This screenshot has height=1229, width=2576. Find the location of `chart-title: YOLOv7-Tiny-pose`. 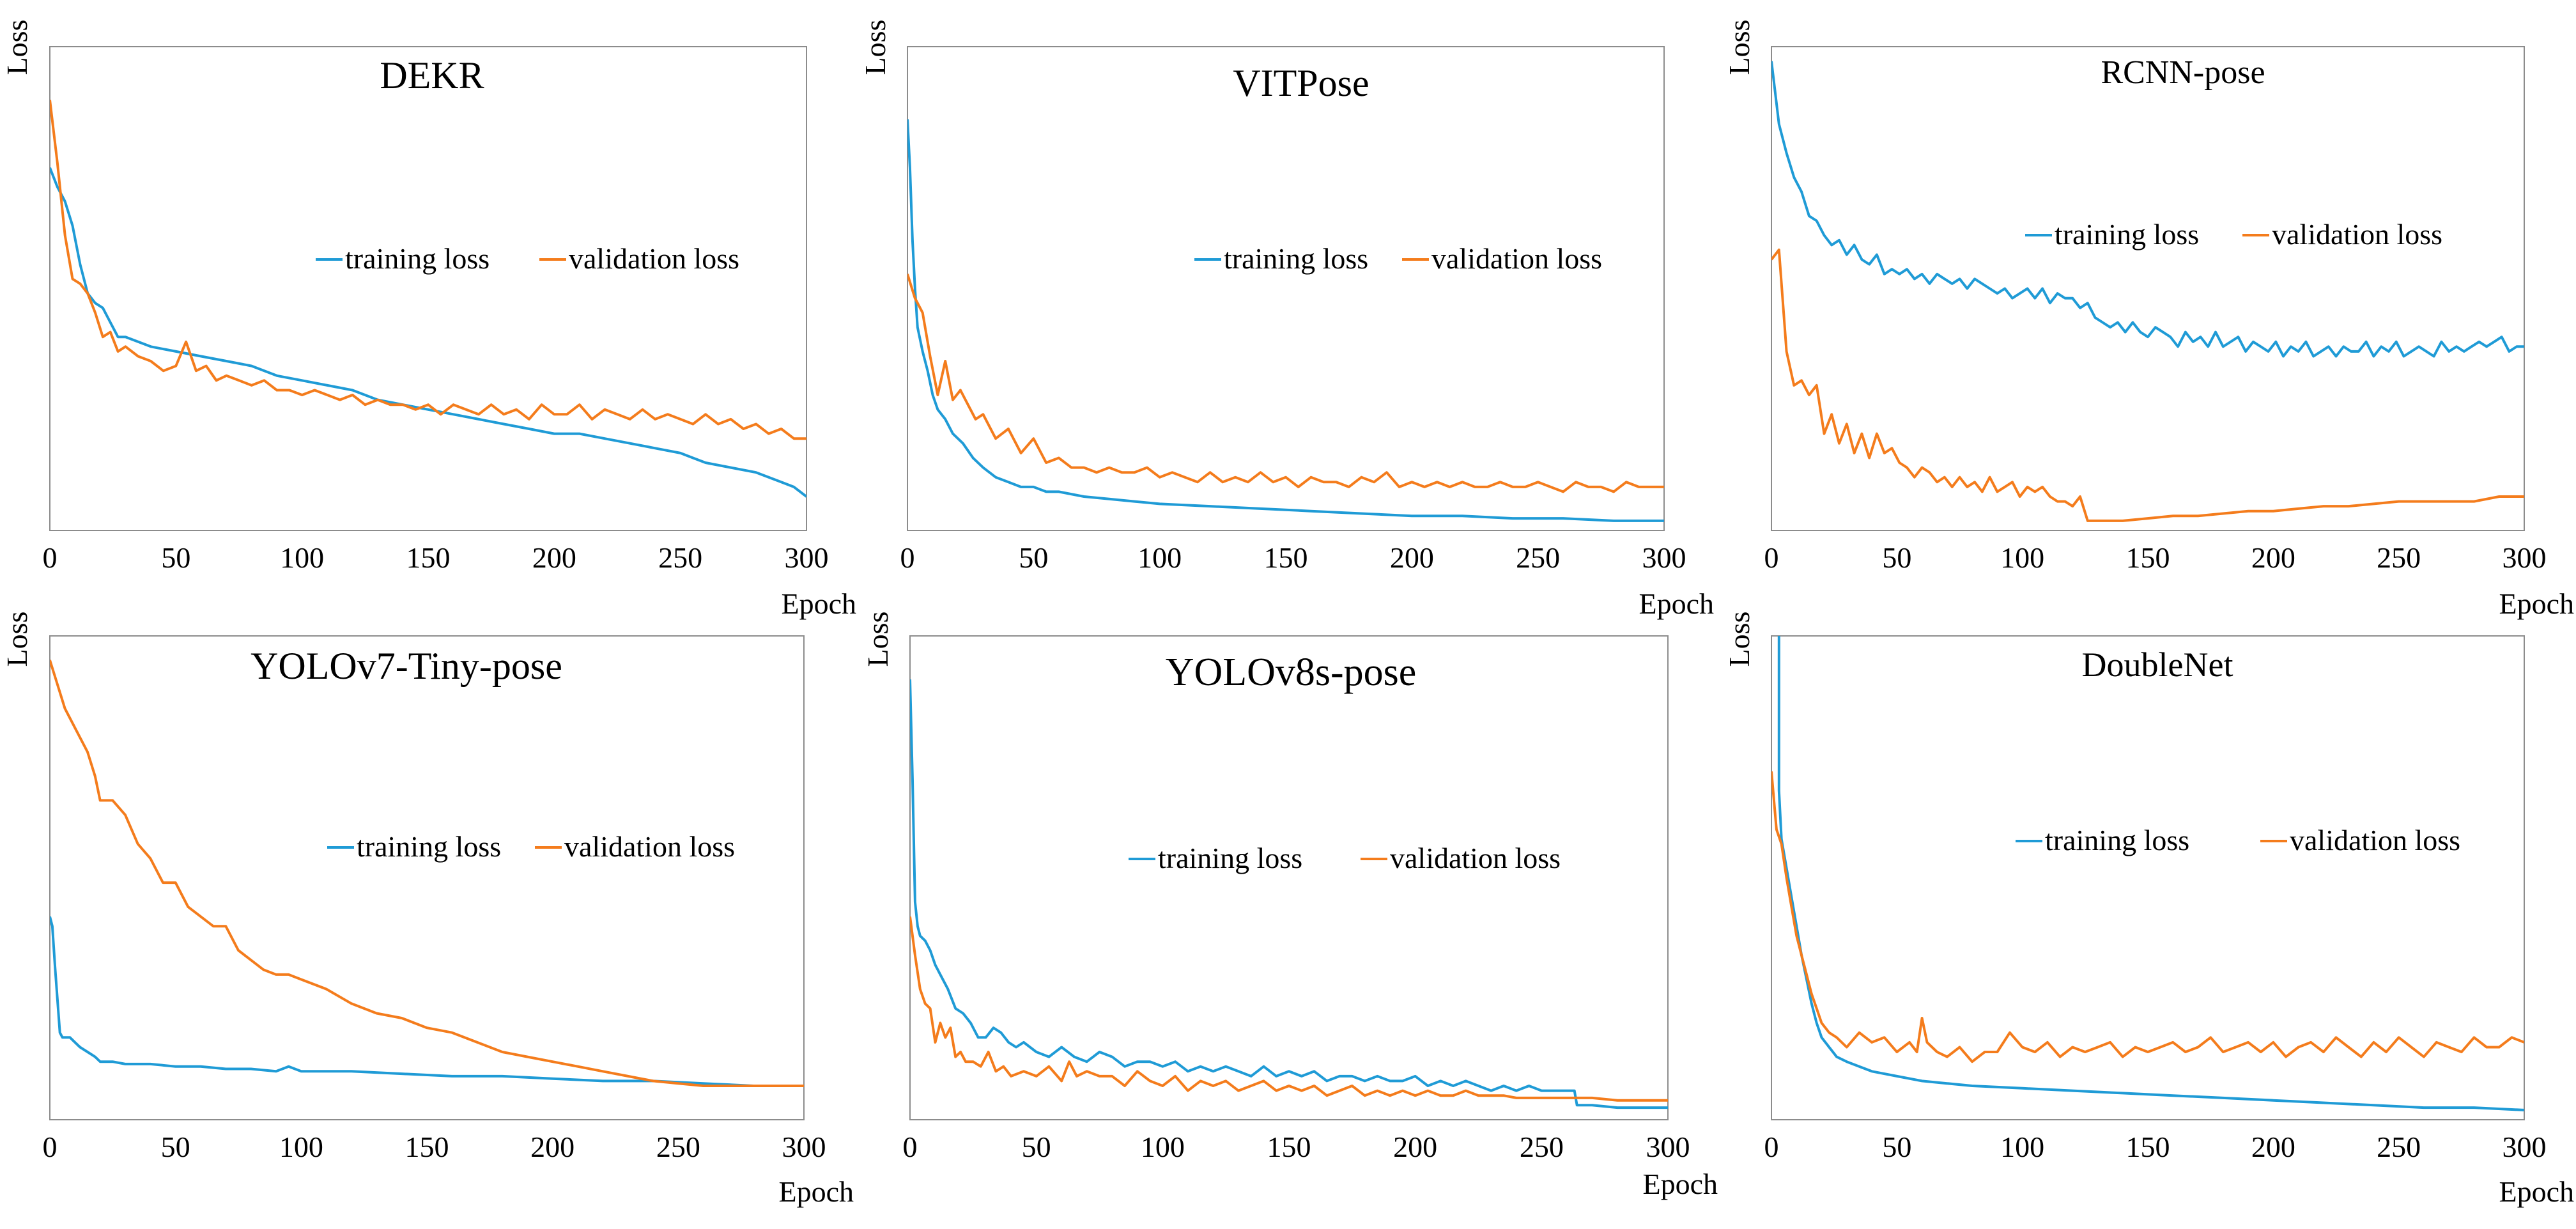

chart-title: YOLOv7-Tiny-pose is located at coordinates (406, 666).